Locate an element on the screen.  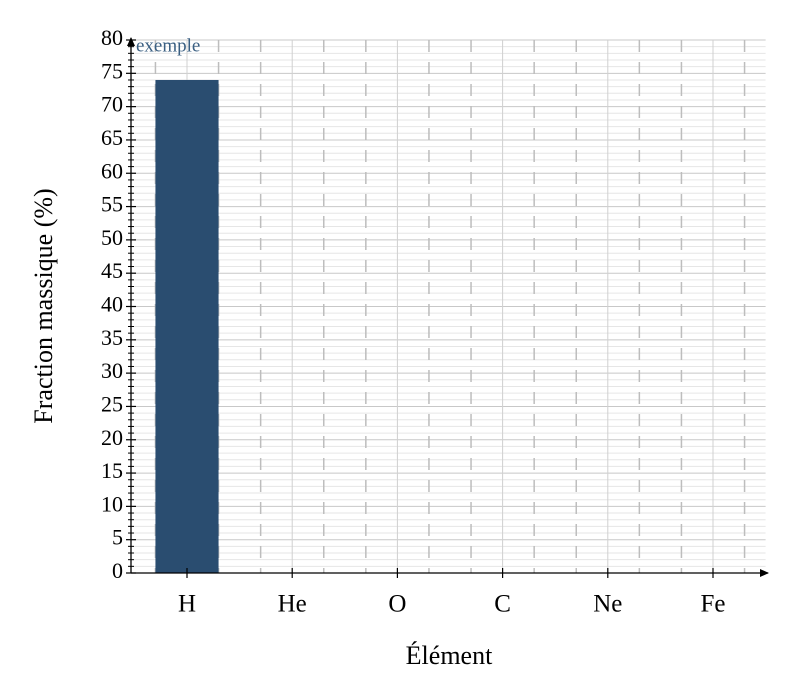
y-tick-label: 40 is located at coordinates (112, 304).